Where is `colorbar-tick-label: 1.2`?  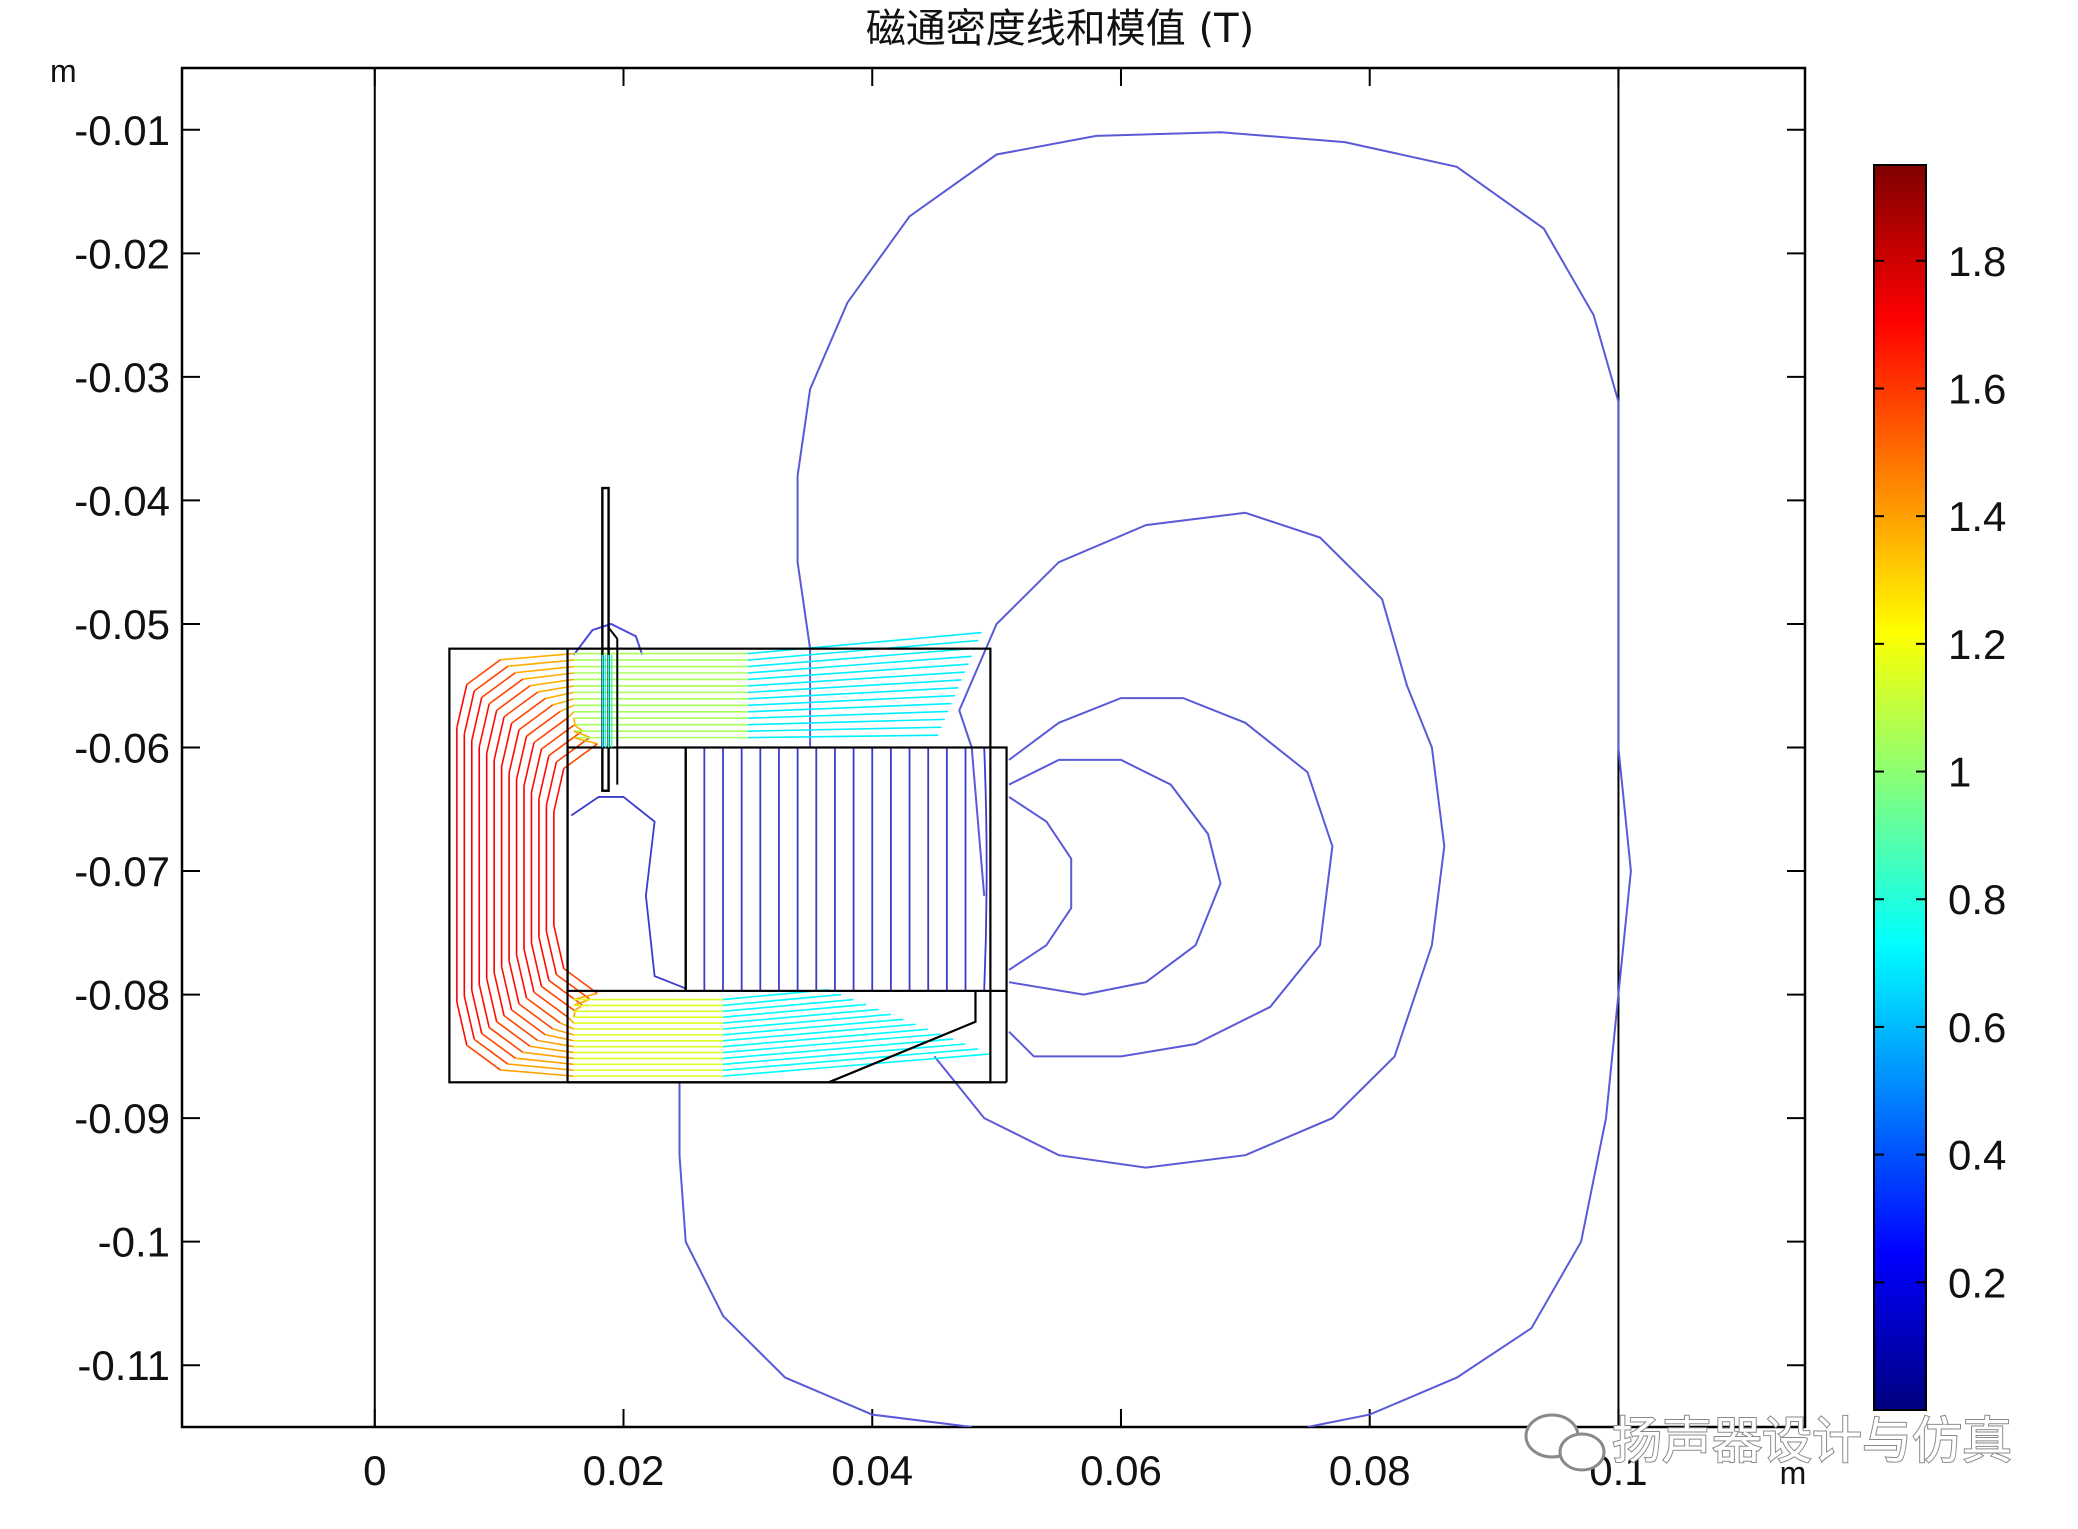
colorbar-tick-label: 1.2 is located at coordinates (1977, 644).